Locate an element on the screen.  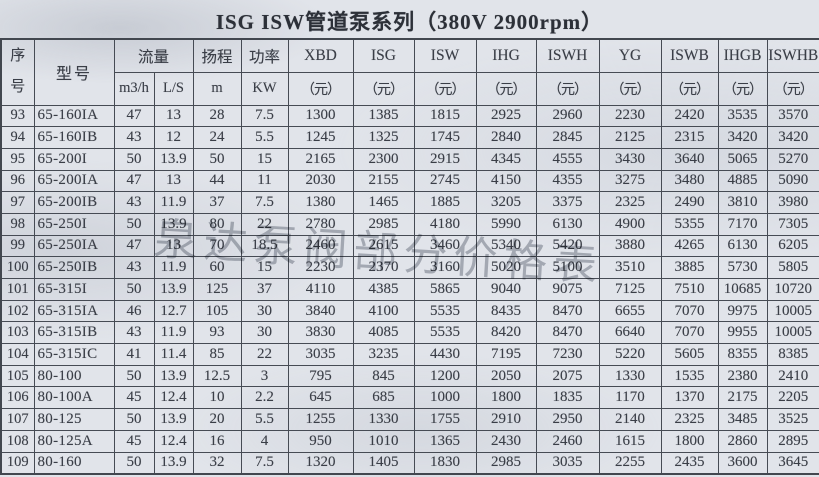
model-cell: 80-125A is located at coordinates (74, 441).